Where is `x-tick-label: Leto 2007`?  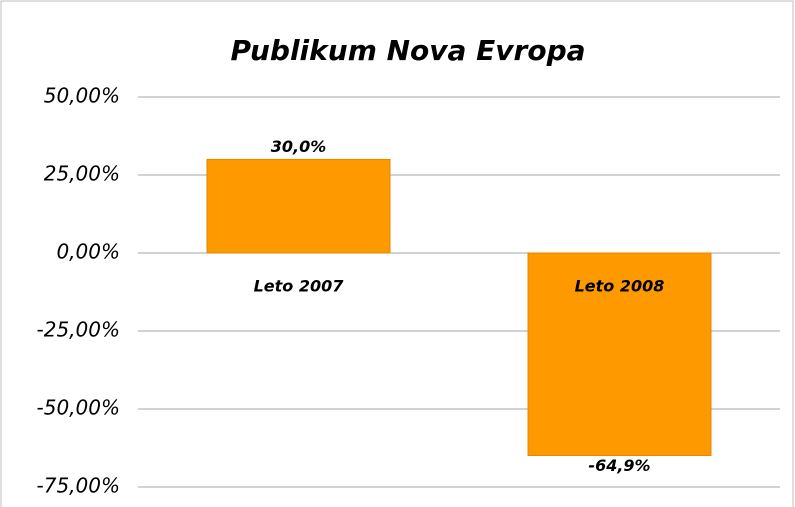
x-tick-label: Leto 2007 is located at coordinates (299, 286).